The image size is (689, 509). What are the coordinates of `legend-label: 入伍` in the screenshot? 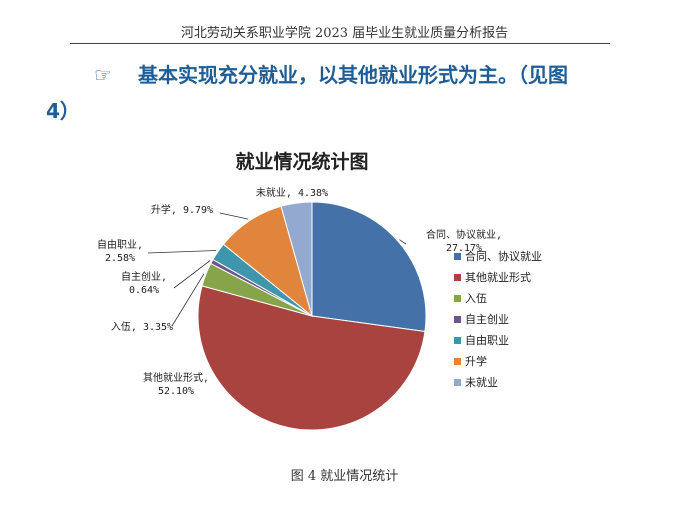 It's located at (476, 298).